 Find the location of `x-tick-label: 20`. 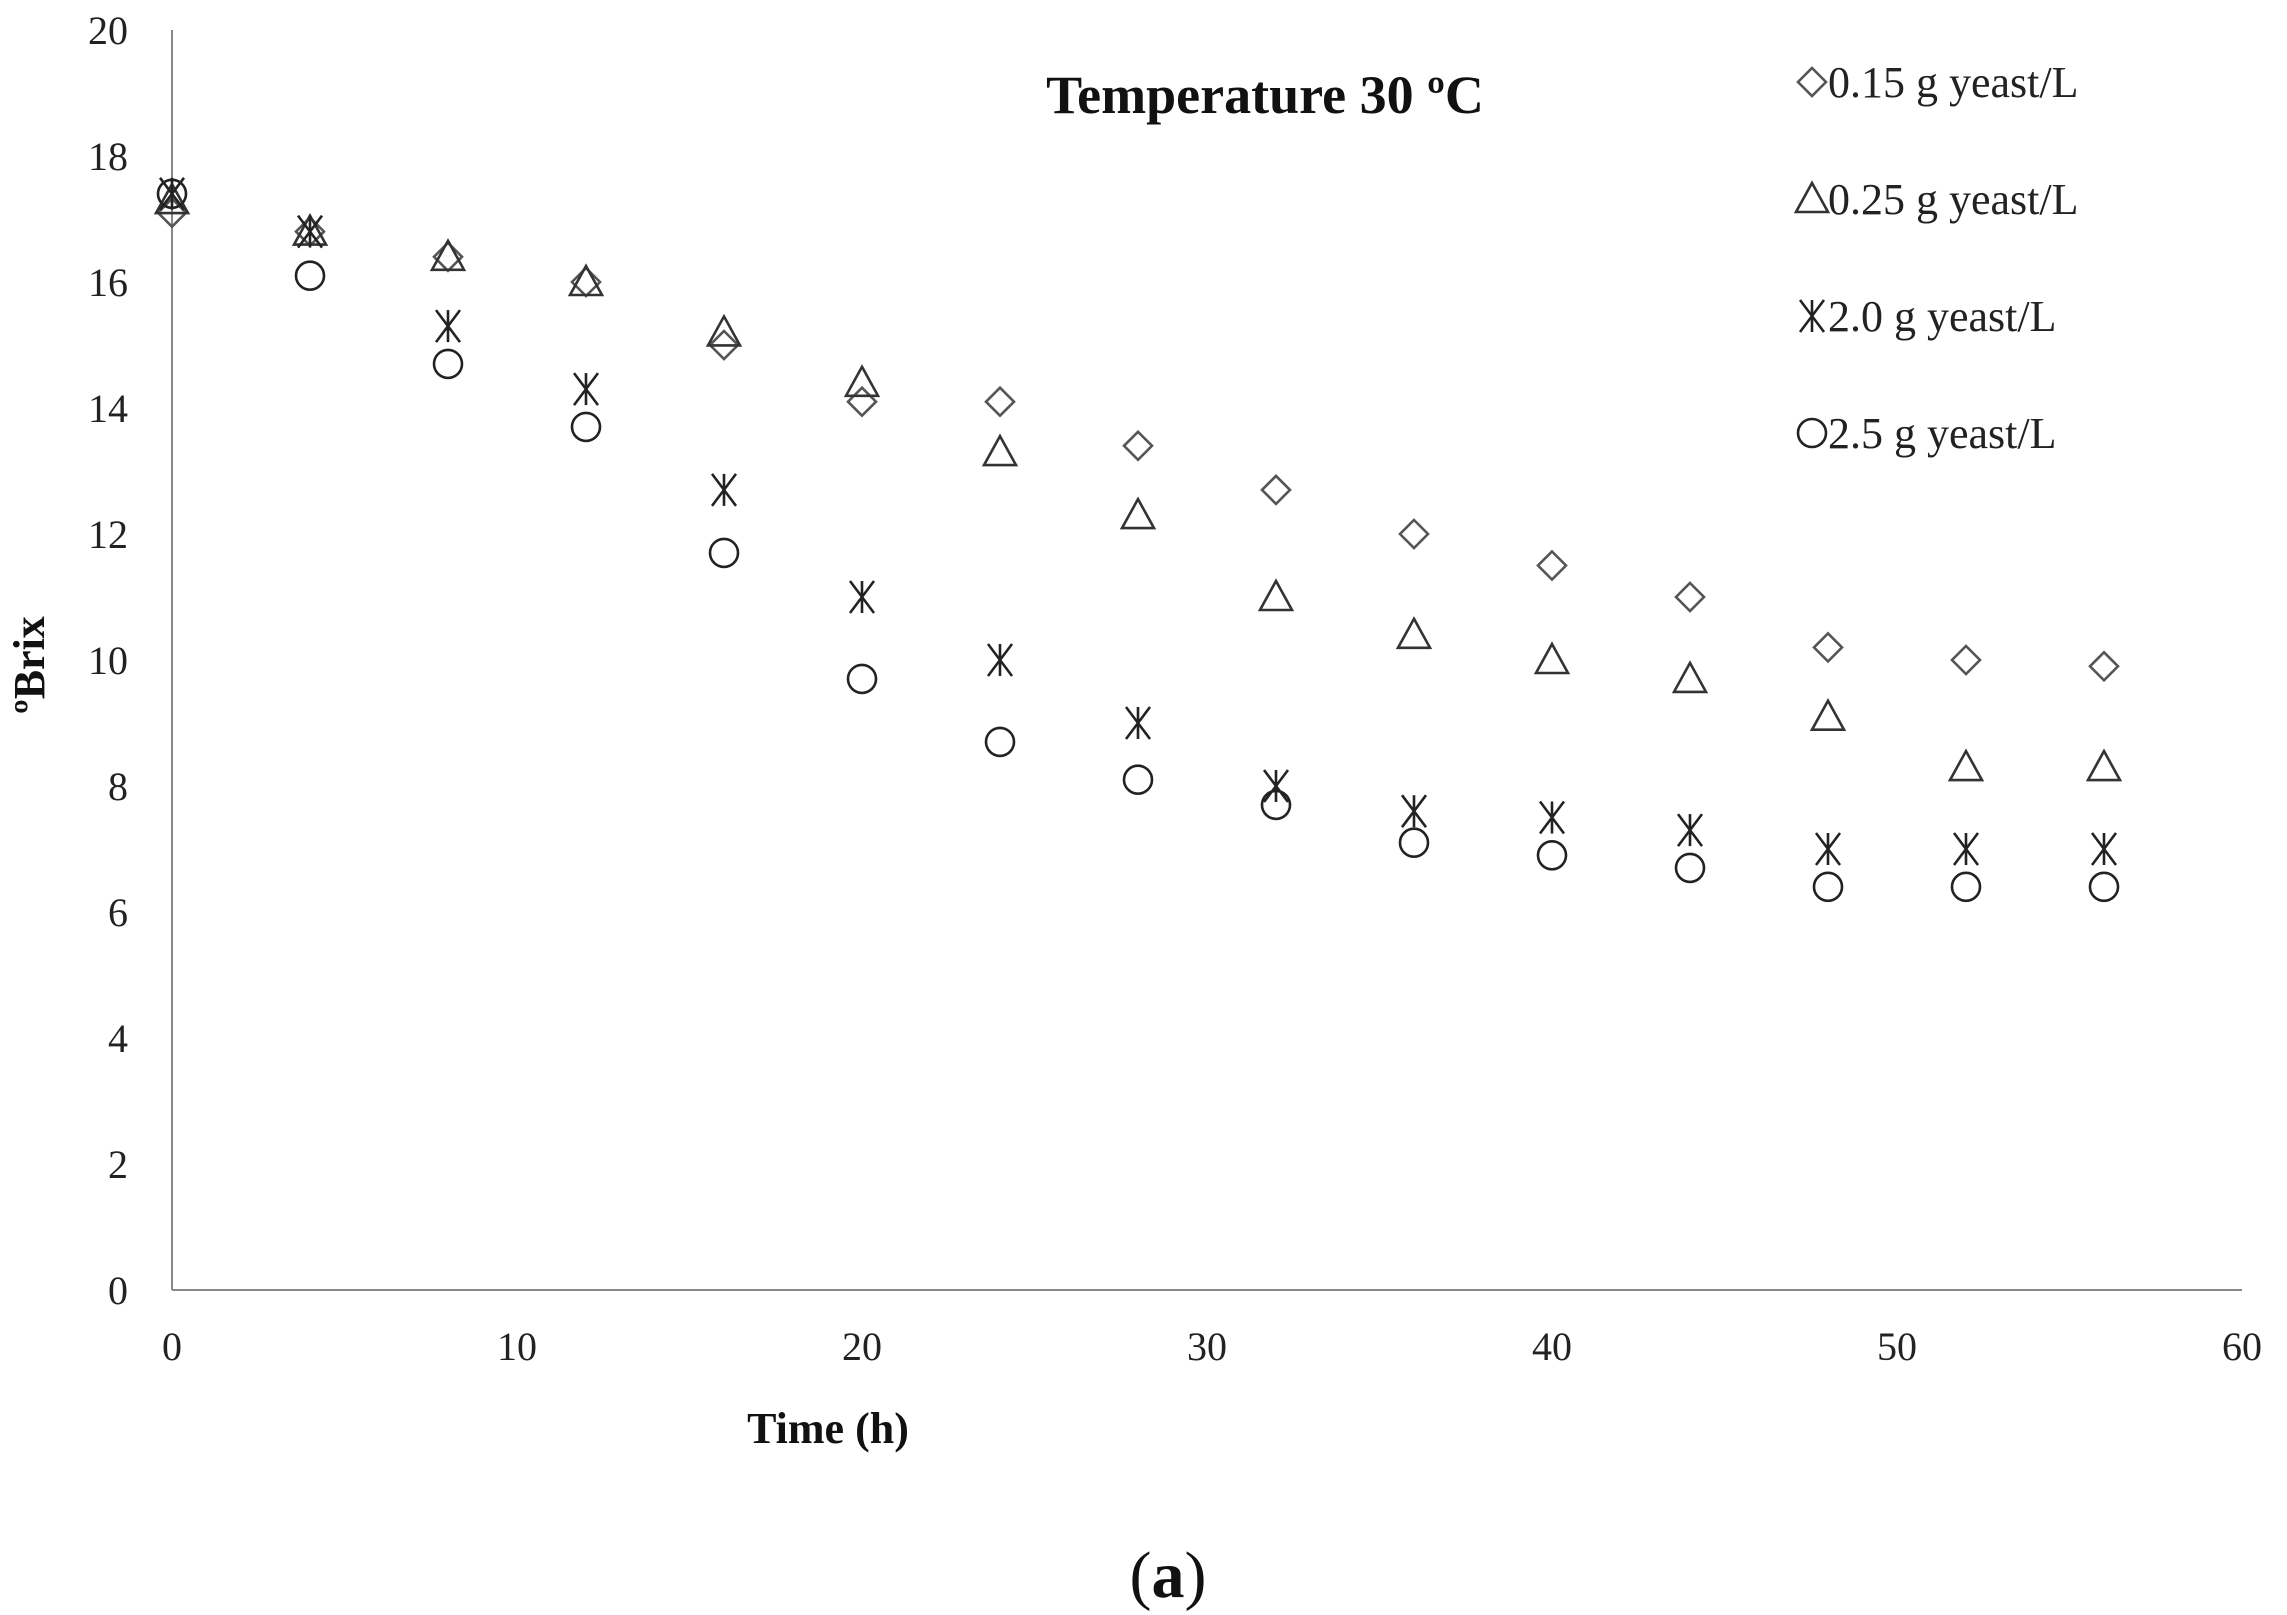

x-tick-label: 20 is located at coordinates (862, 1346).